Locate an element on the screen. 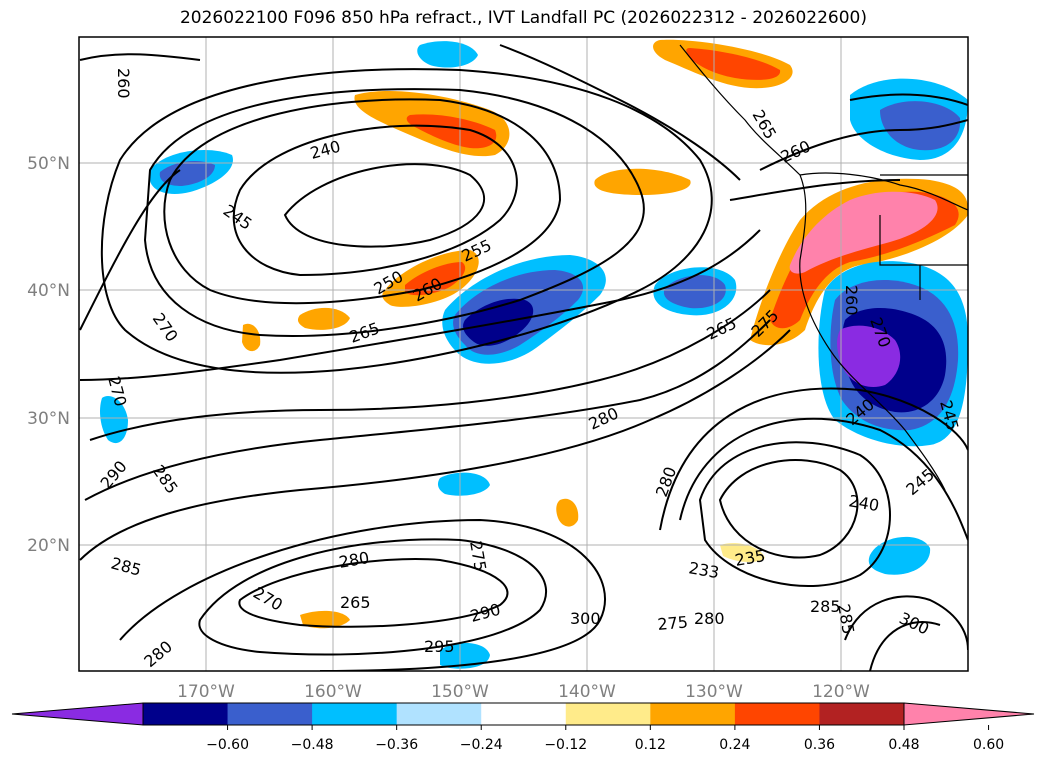 The image size is (1047, 765). negative-anomaly-small-4-blue is located at coordinates (187, 173).